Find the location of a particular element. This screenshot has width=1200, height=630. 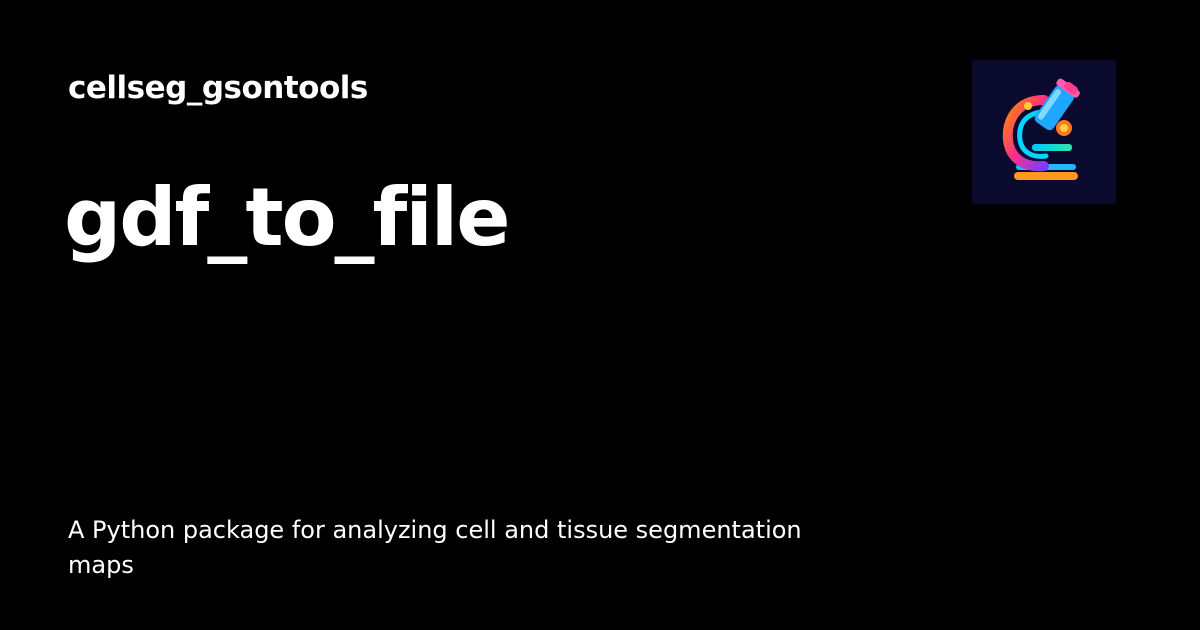

logo is located at coordinates (1044, 132).